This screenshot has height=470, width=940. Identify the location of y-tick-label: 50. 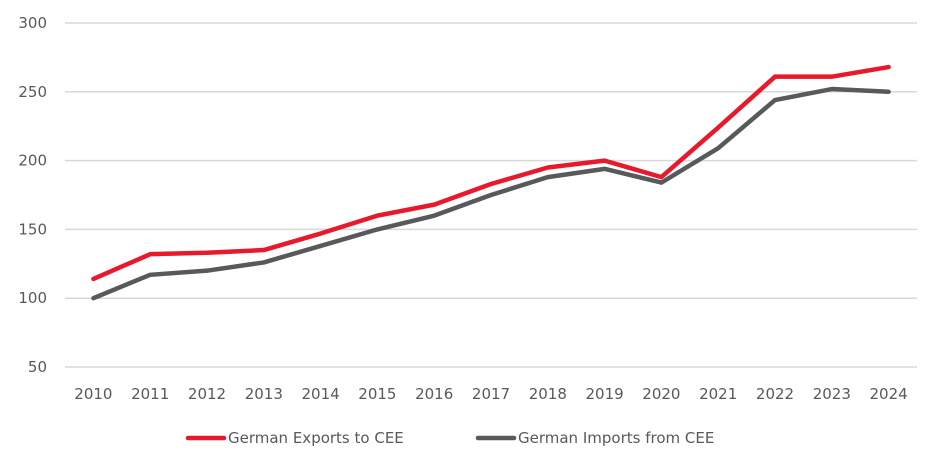
(37, 367).